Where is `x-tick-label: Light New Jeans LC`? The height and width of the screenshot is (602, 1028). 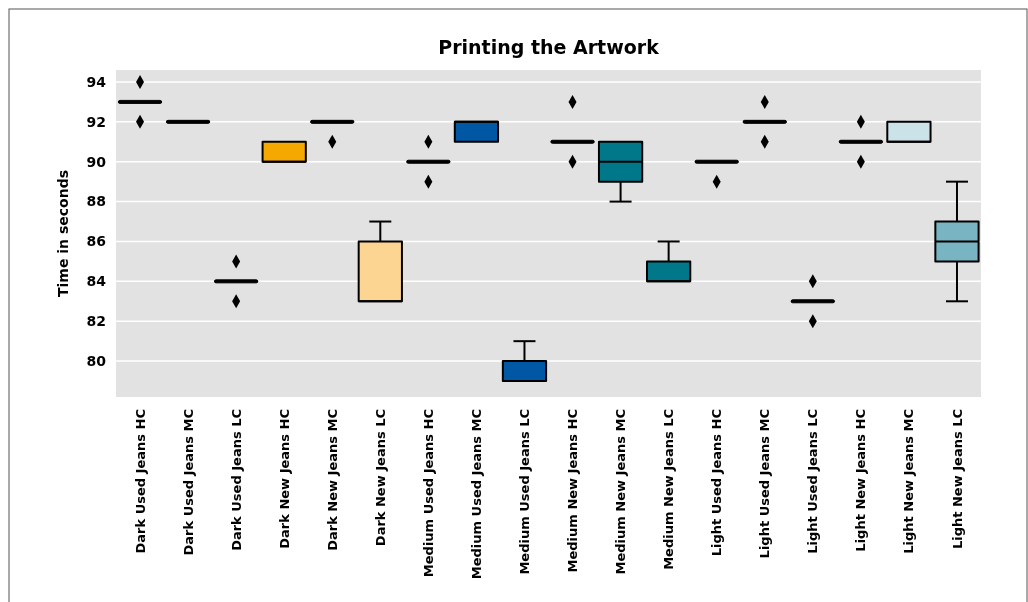
x-tick-label: Light New Jeans LC is located at coordinates (957, 479).